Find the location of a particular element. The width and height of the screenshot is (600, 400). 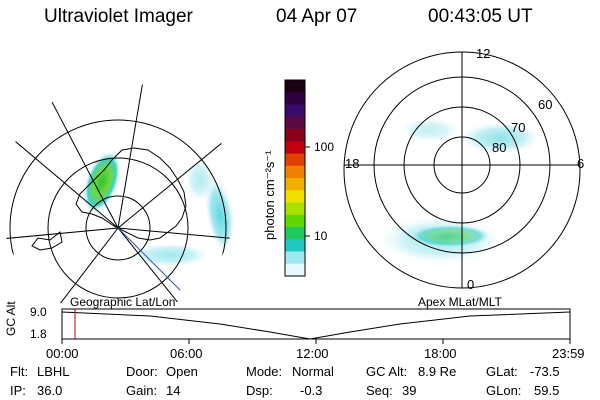

satellite-track is located at coordinates (149, 259).